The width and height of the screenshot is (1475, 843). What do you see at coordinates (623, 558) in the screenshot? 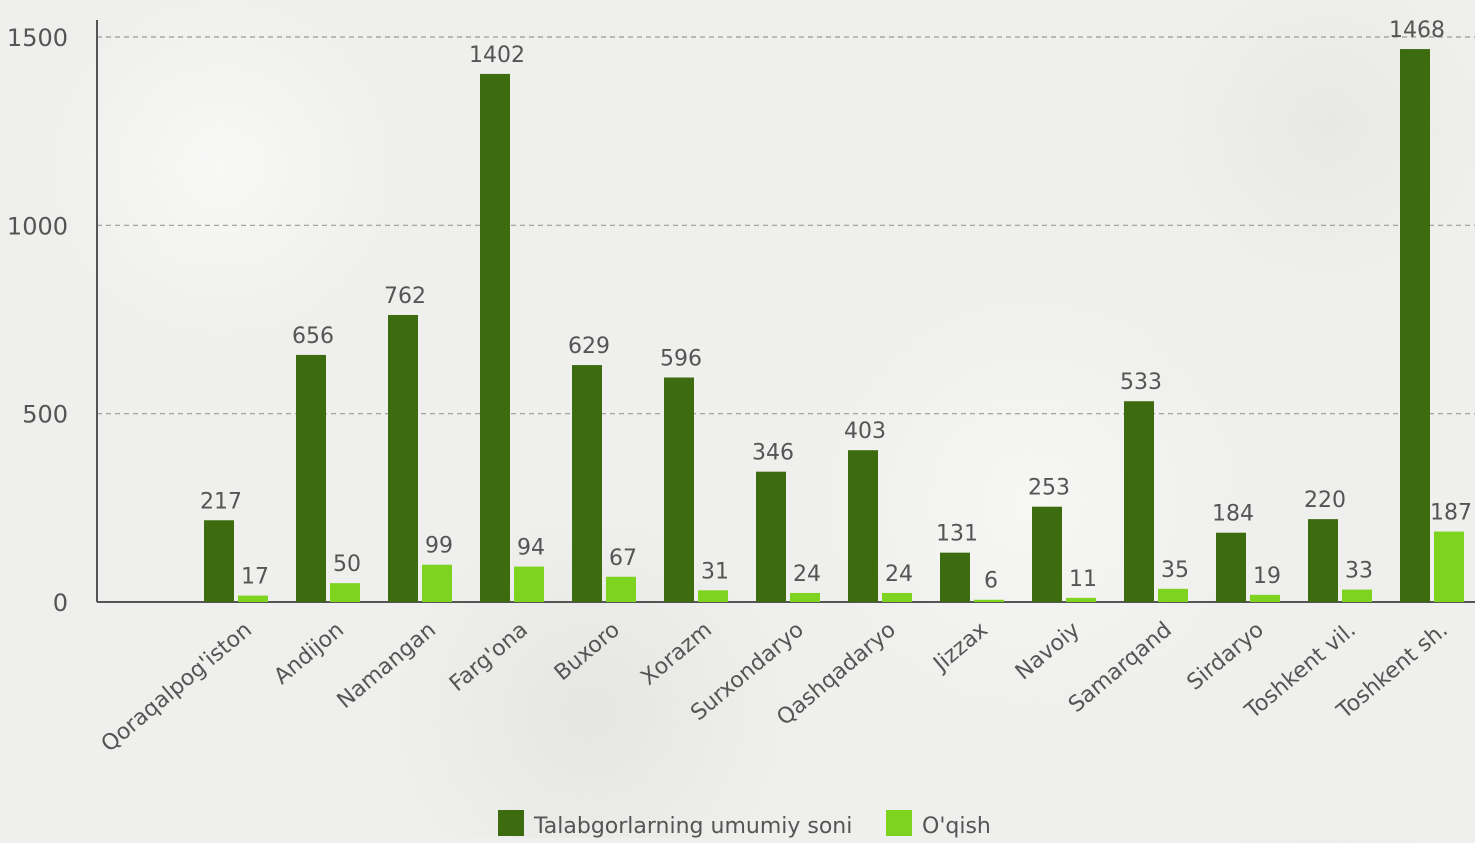
I see `data-label: 67` at bounding box center [623, 558].